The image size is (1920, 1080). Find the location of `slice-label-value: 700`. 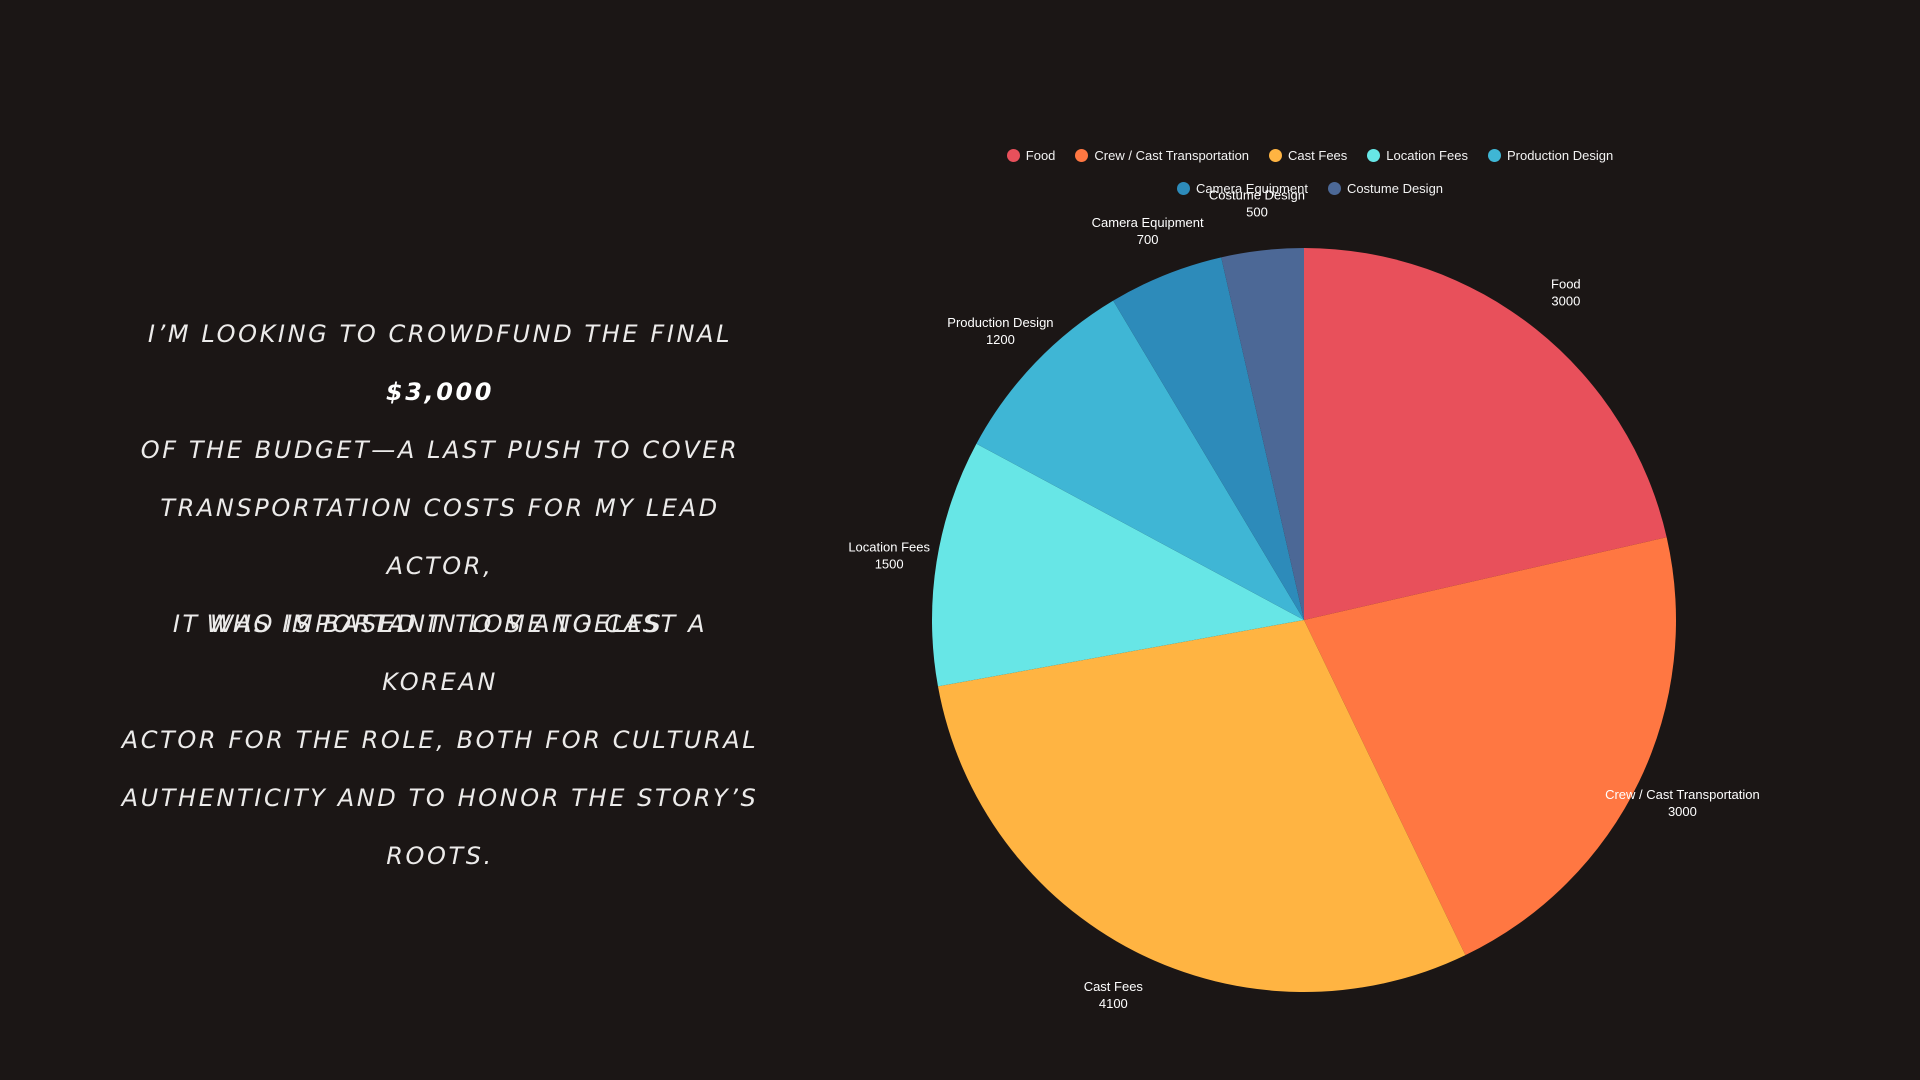

slice-label-value: 700 is located at coordinates (1148, 239).